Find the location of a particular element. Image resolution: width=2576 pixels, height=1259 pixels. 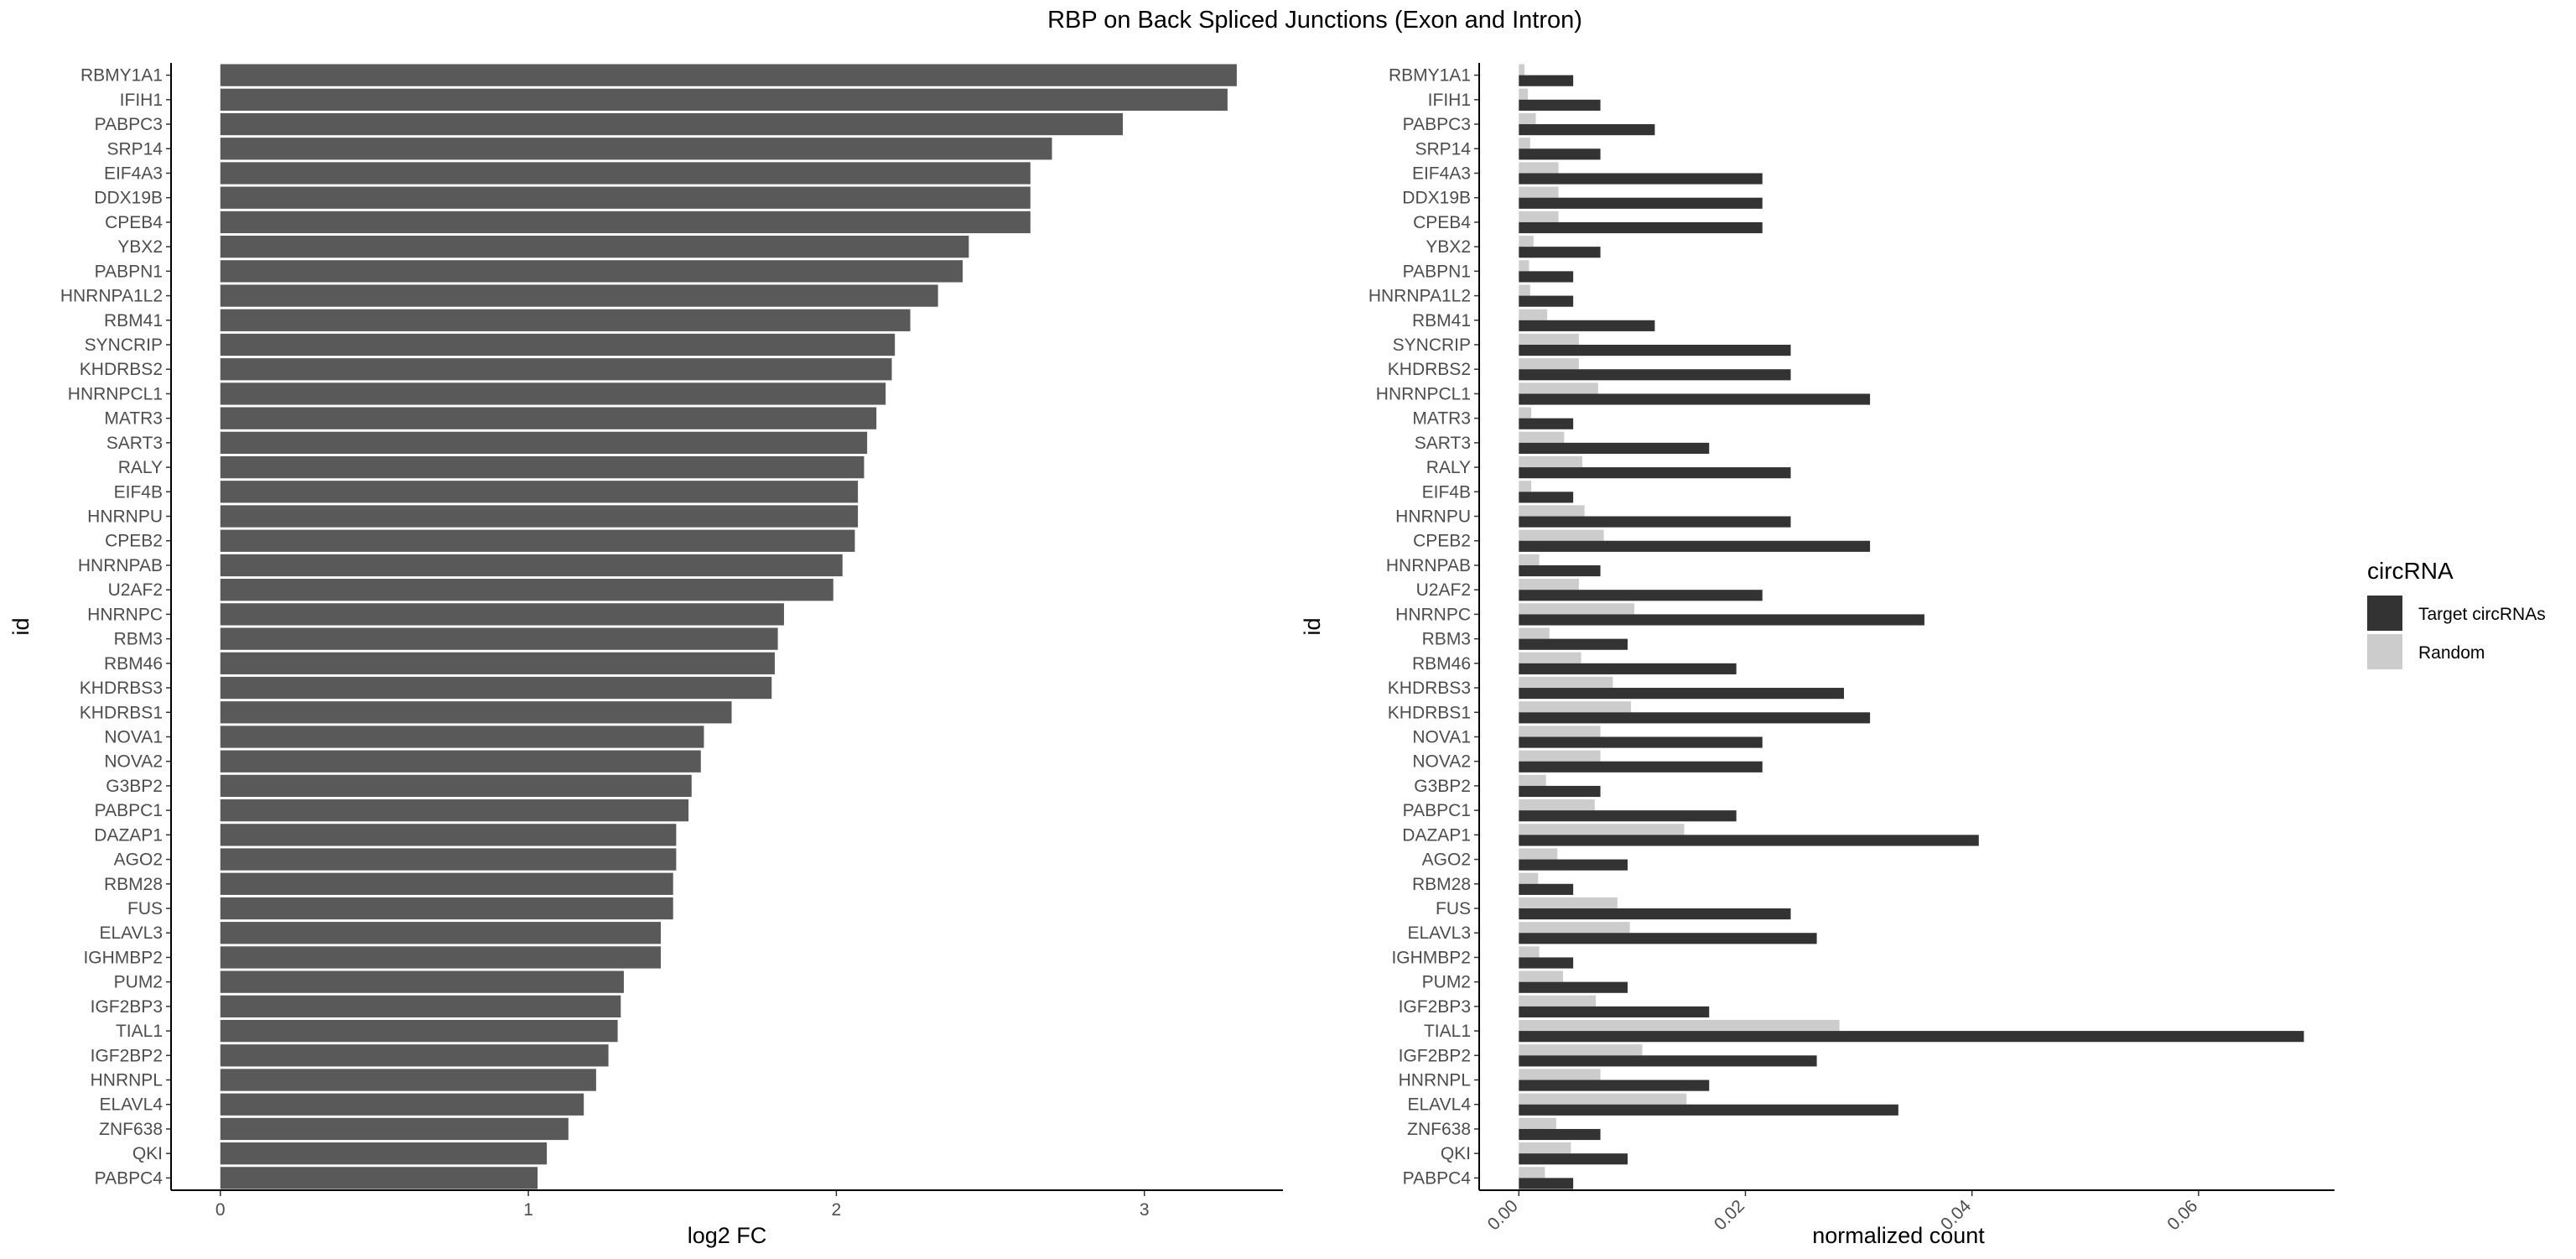

bar-random-tial1 is located at coordinates (1679, 1025).